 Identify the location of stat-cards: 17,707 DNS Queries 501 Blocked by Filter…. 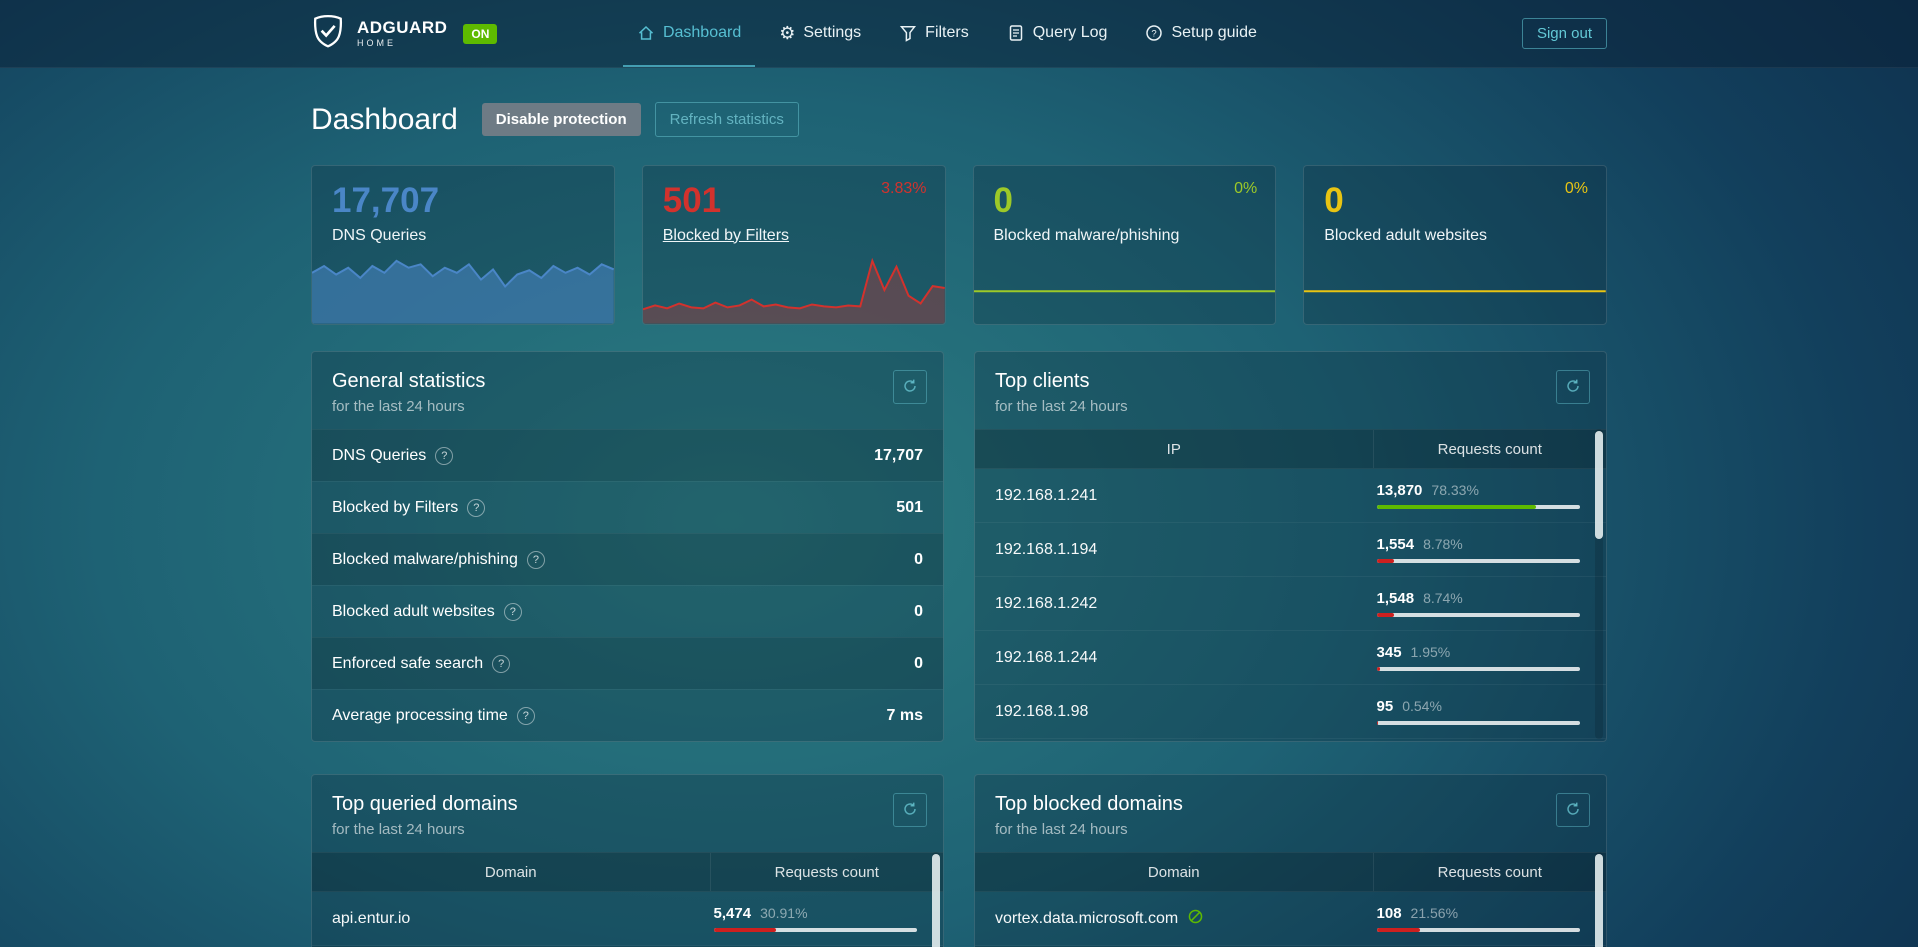
(959, 245).